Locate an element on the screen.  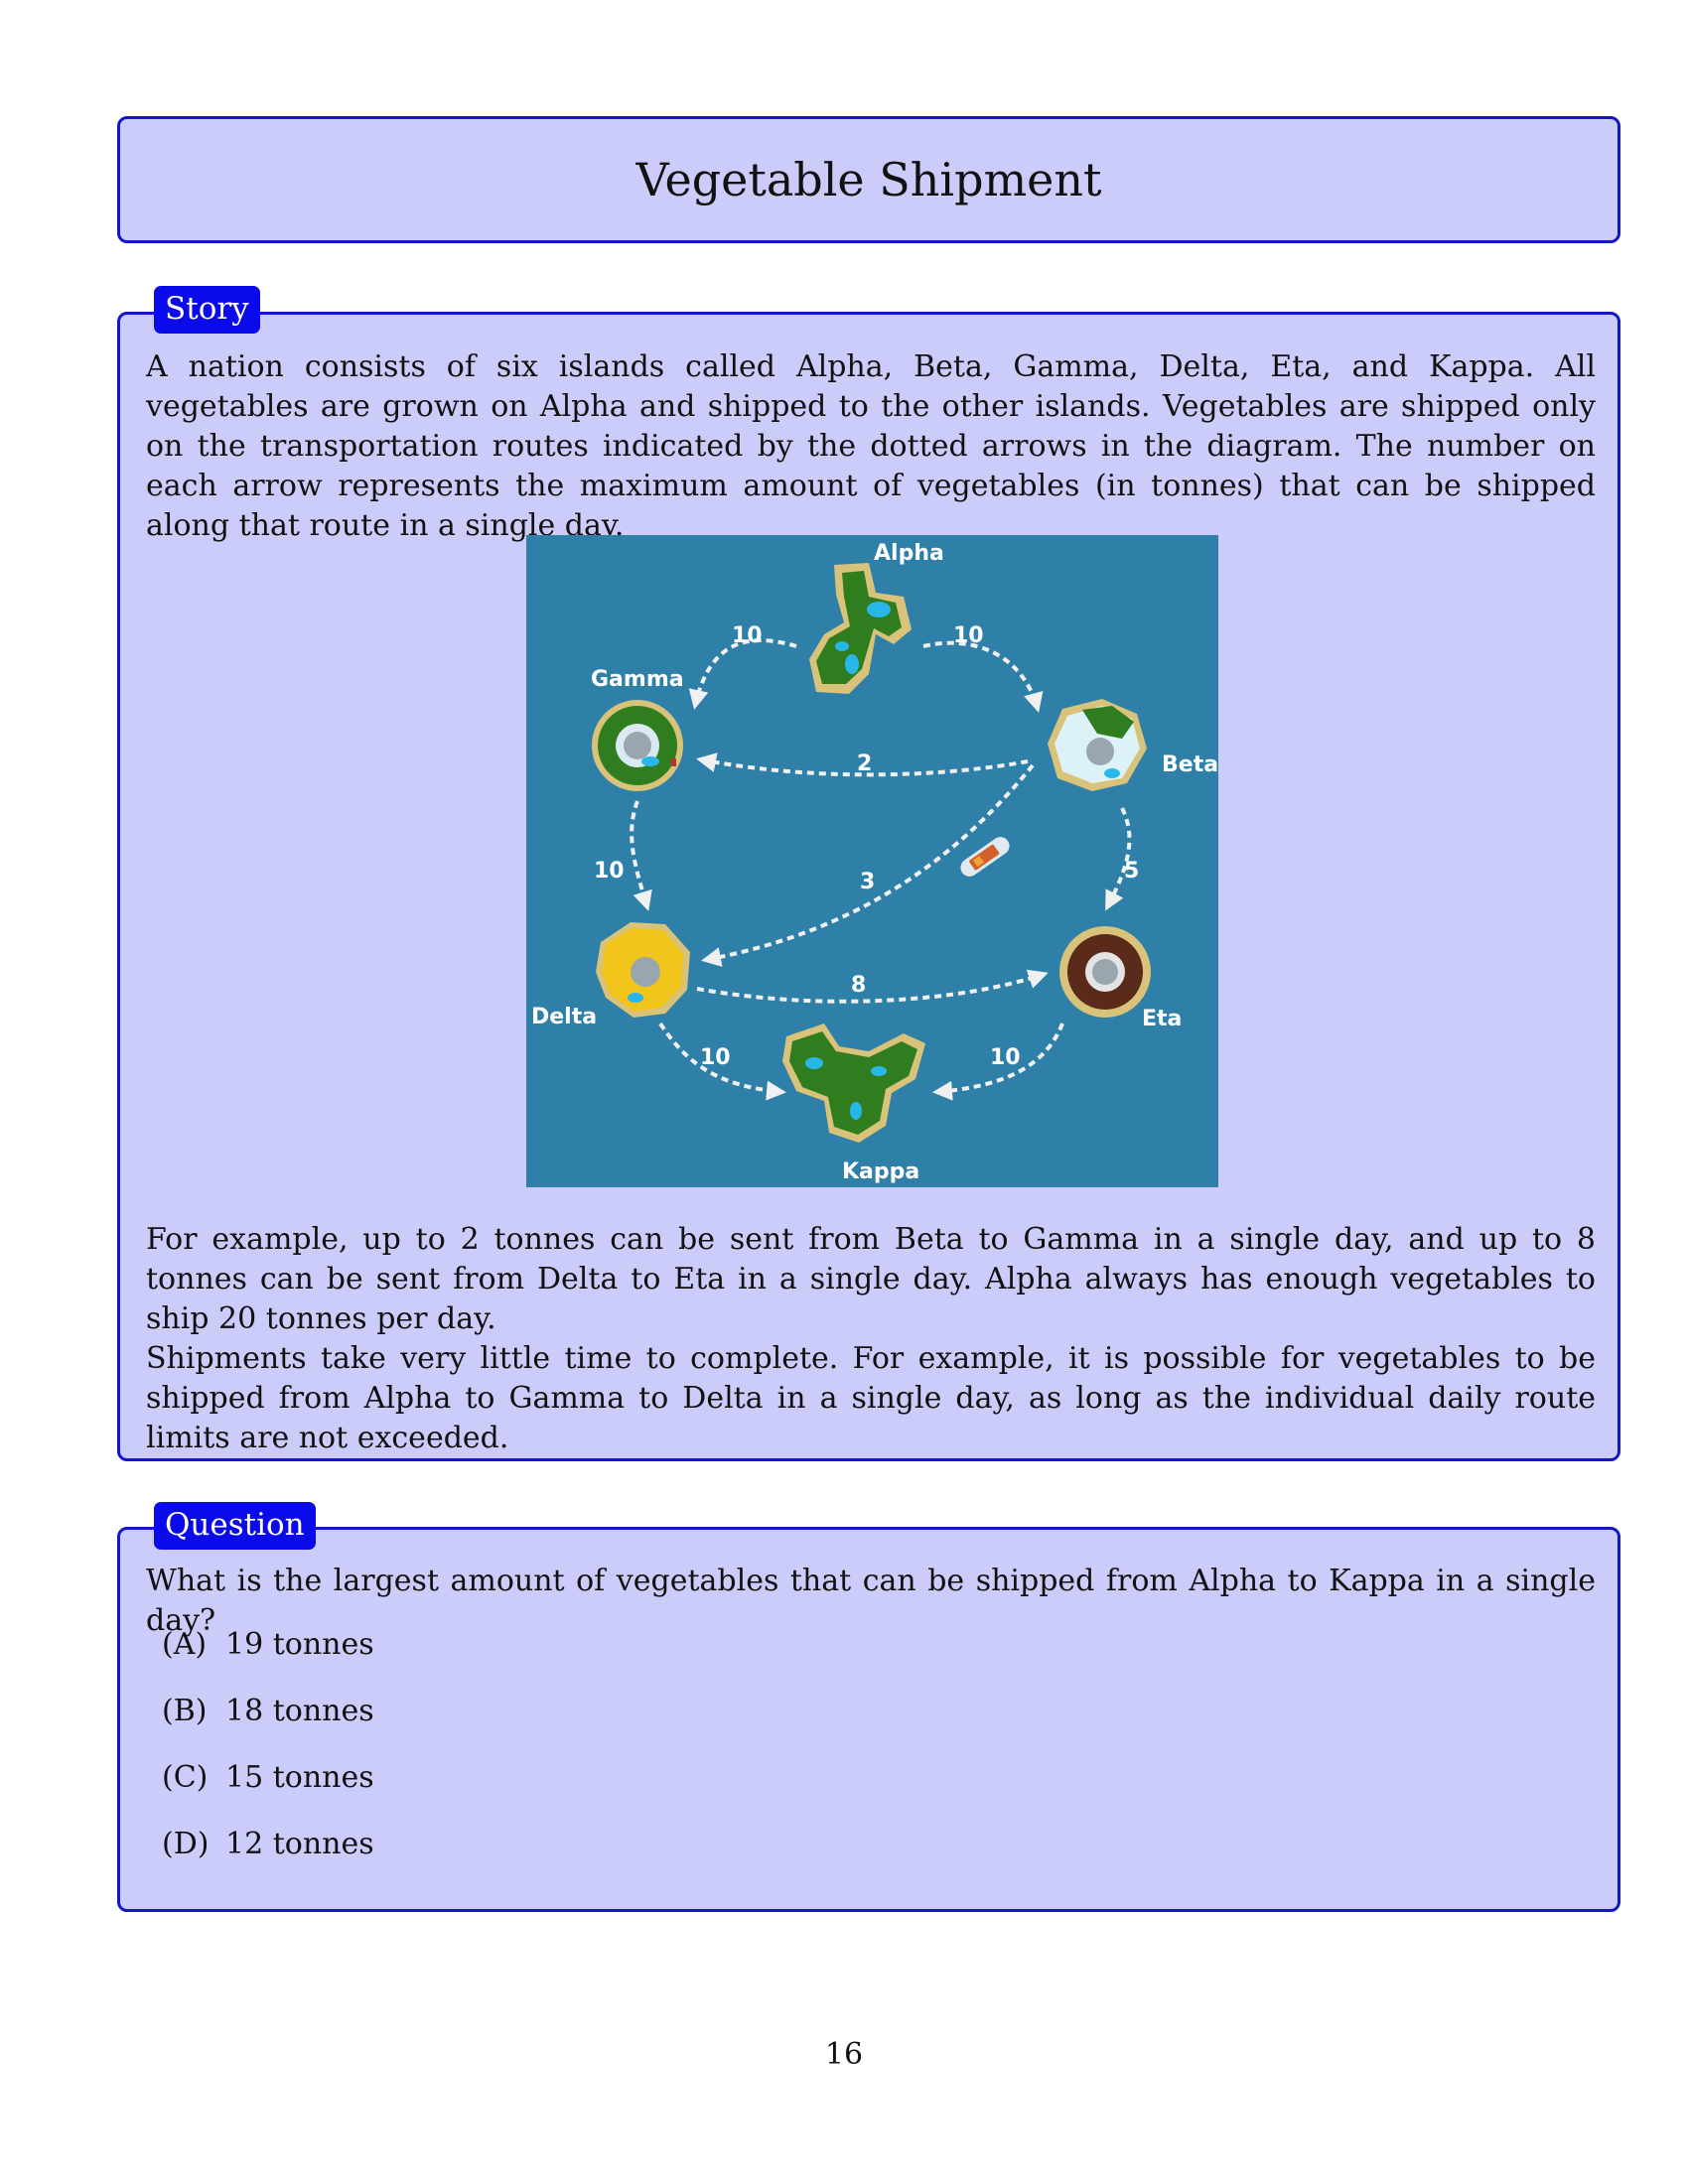
question-tab: Question is located at coordinates (235, 1526).